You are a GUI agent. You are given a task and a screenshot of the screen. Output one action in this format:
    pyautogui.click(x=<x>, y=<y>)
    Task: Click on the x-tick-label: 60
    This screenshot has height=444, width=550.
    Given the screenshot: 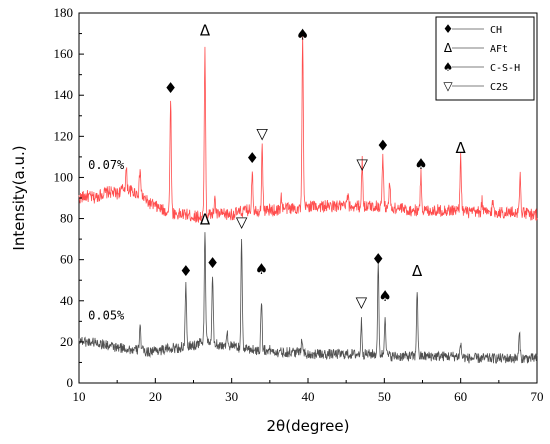 What is the action you would take?
    pyautogui.click(x=460, y=396)
    